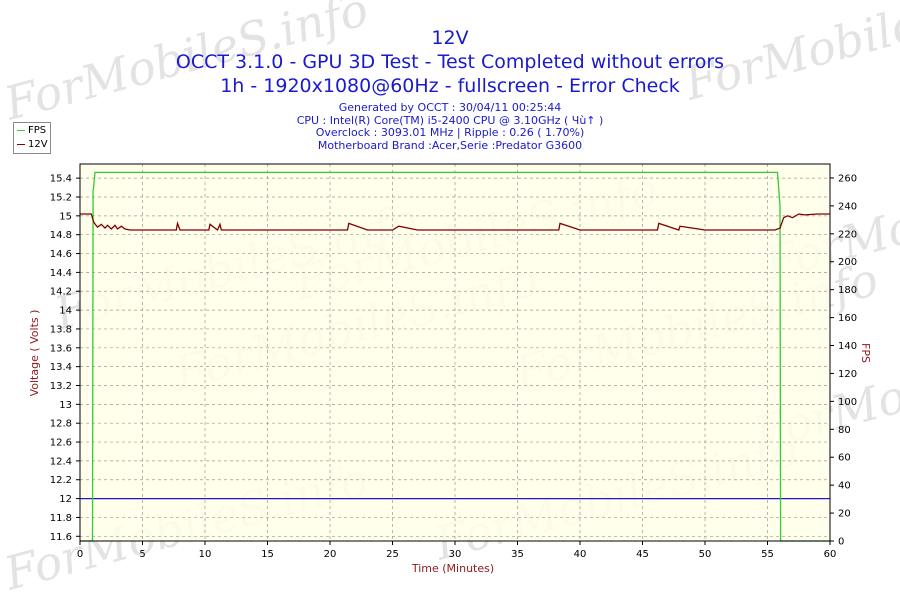  Describe the element at coordinates (844, 486) in the screenshot. I see `y2-tick-label: 40` at that location.